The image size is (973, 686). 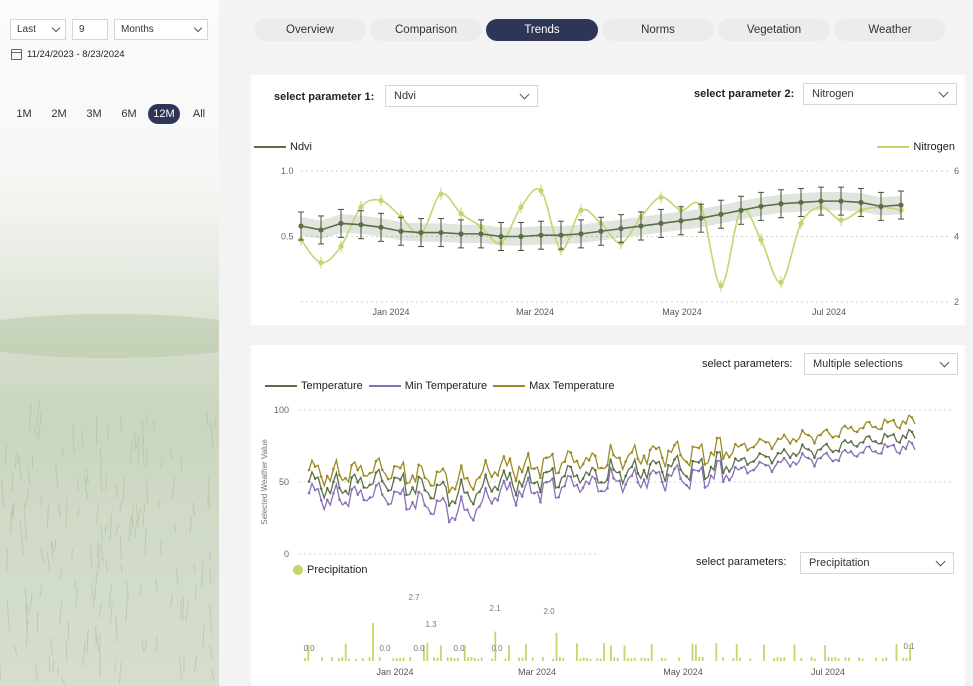 What do you see at coordinates (893, 147) in the screenshot?
I see `legend-line-icon` at bounding box center [893, 147].